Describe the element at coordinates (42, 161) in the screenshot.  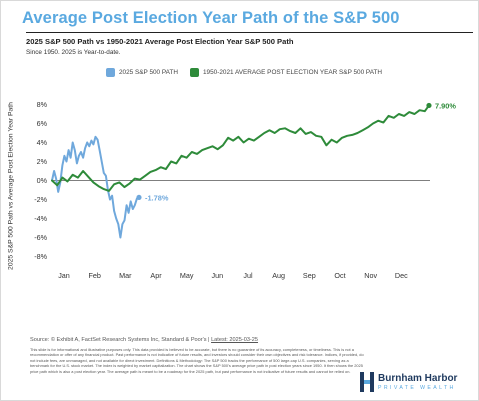
I see `y-tick-label: 2%` at that location.